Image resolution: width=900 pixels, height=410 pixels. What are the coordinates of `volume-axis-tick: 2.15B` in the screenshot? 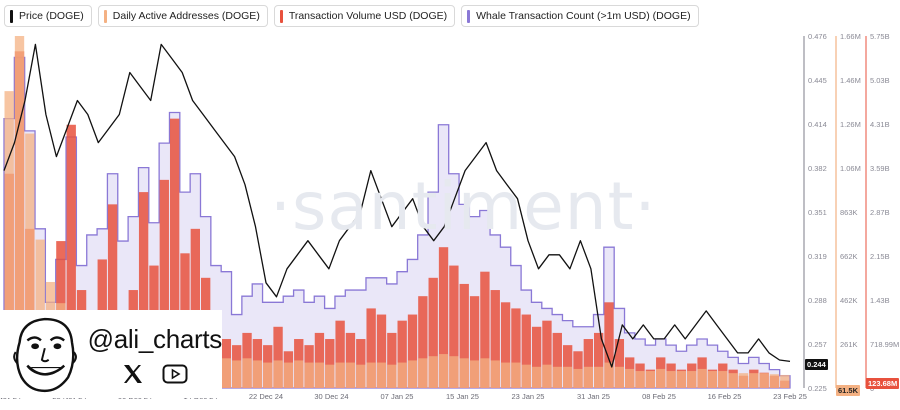 It's located at (880, 256).